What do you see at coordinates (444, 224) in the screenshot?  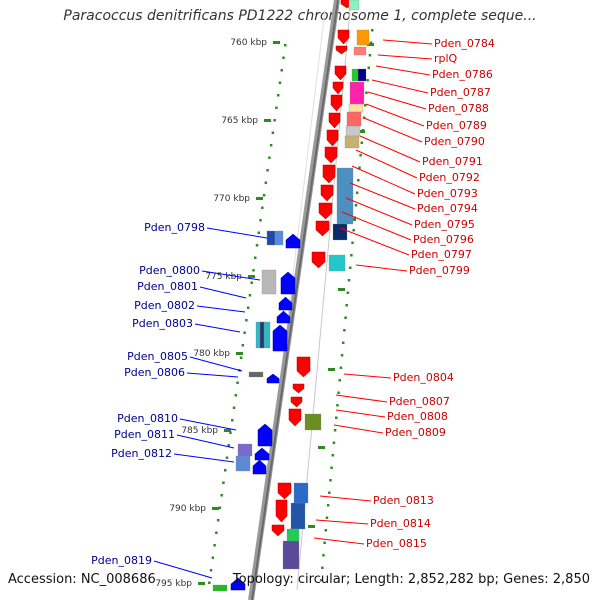 I see `forward-gene-label: Pden_0795` at bounding box center [444, 224].